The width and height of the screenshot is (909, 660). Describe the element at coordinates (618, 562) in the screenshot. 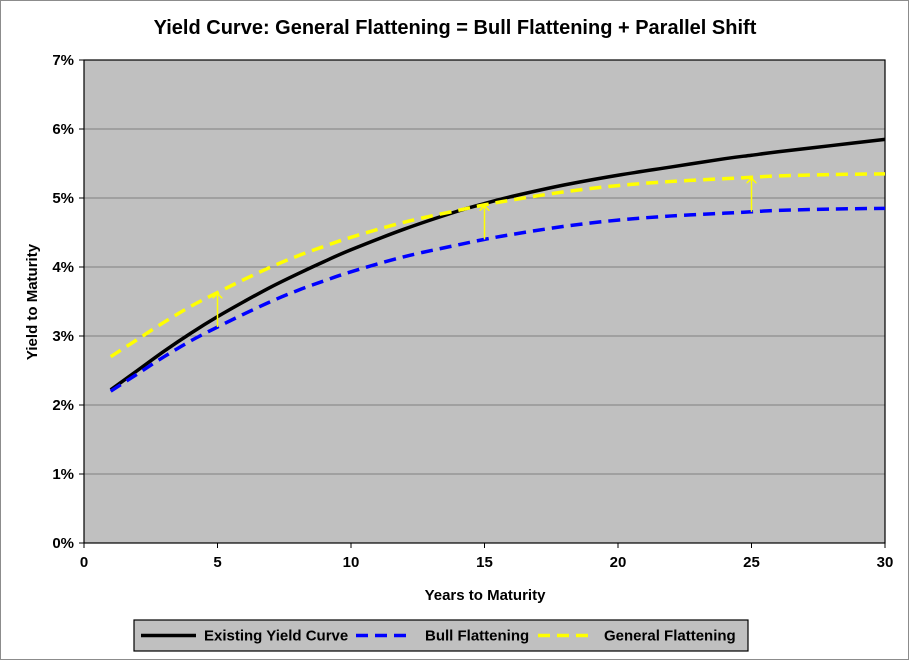

I see `x-tick-label: 20` at that location.